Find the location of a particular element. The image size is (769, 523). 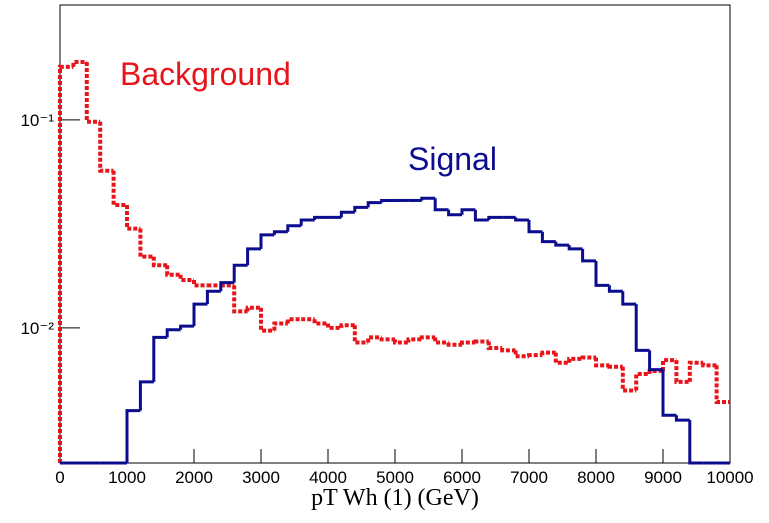

x-tick-label: 8000 is located at coordinates (596, 477).